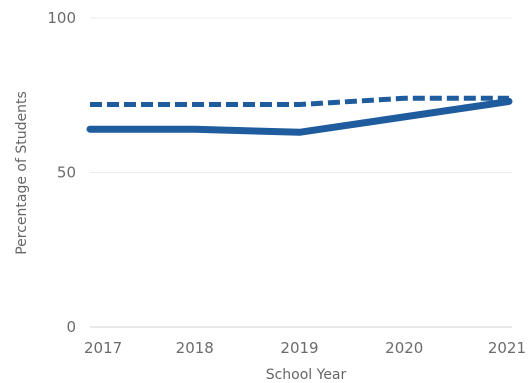 The width and height of the screenshot is (530, 383). What do you see at coordinates (299, 101) in the screenshot?
I see `series-line-dashed` at bounding box center [299, 101].